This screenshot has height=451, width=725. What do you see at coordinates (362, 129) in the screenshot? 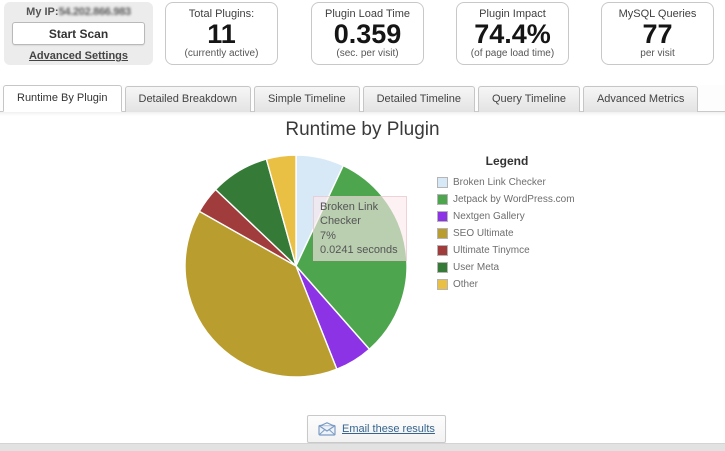
I see `chart-title: Runtime by Plugin` at bounding box center [362, 129].